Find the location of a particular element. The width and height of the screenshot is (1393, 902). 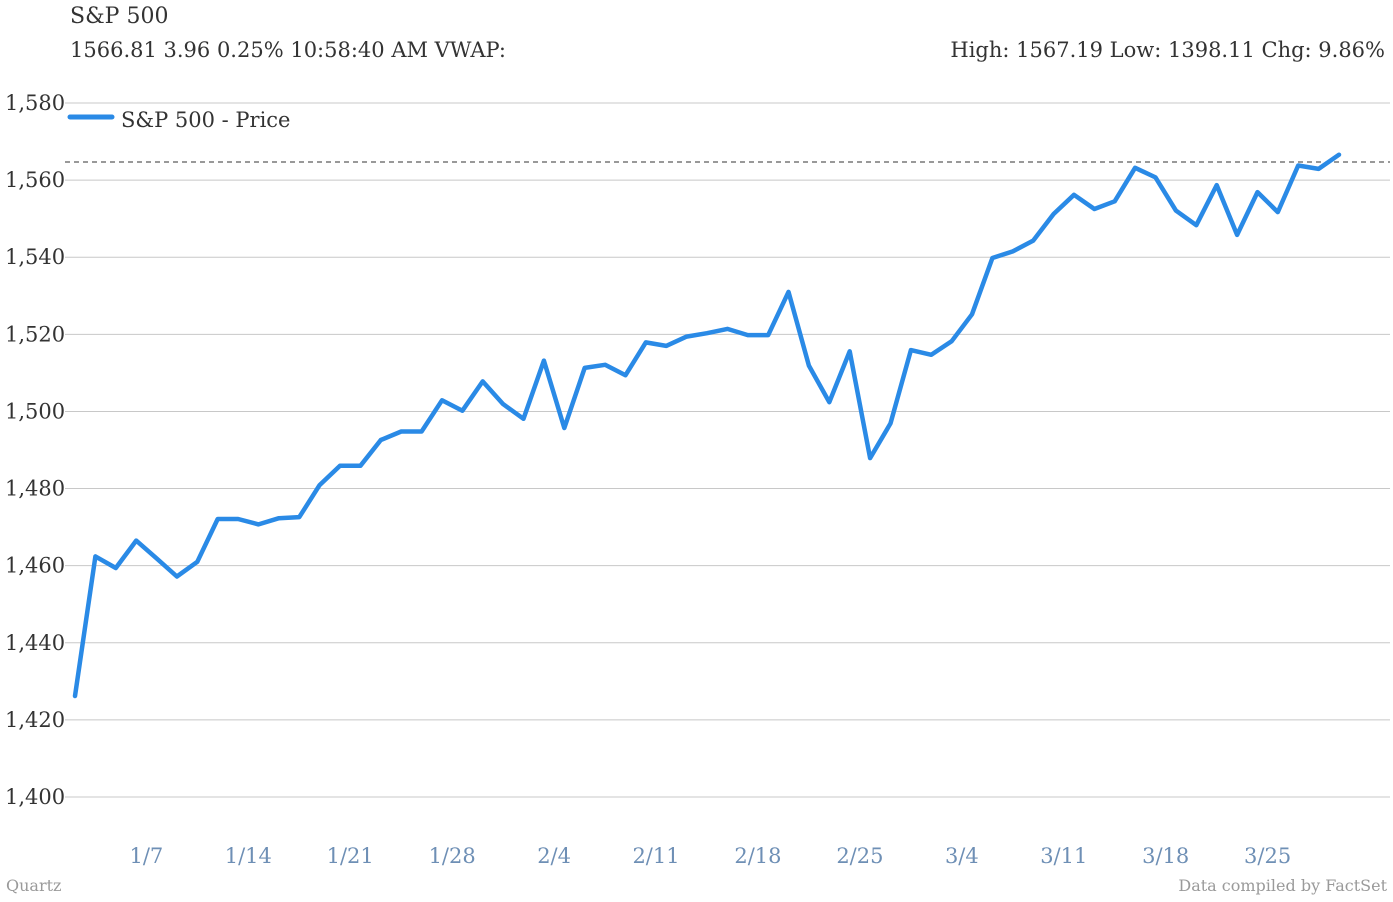

x-tick-label: 2/4 is located at coordinates (554, 856).